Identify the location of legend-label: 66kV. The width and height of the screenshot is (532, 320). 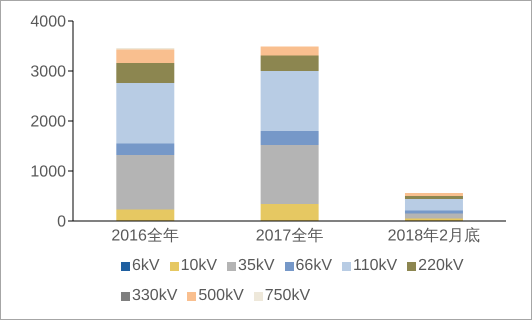
(313, 266).